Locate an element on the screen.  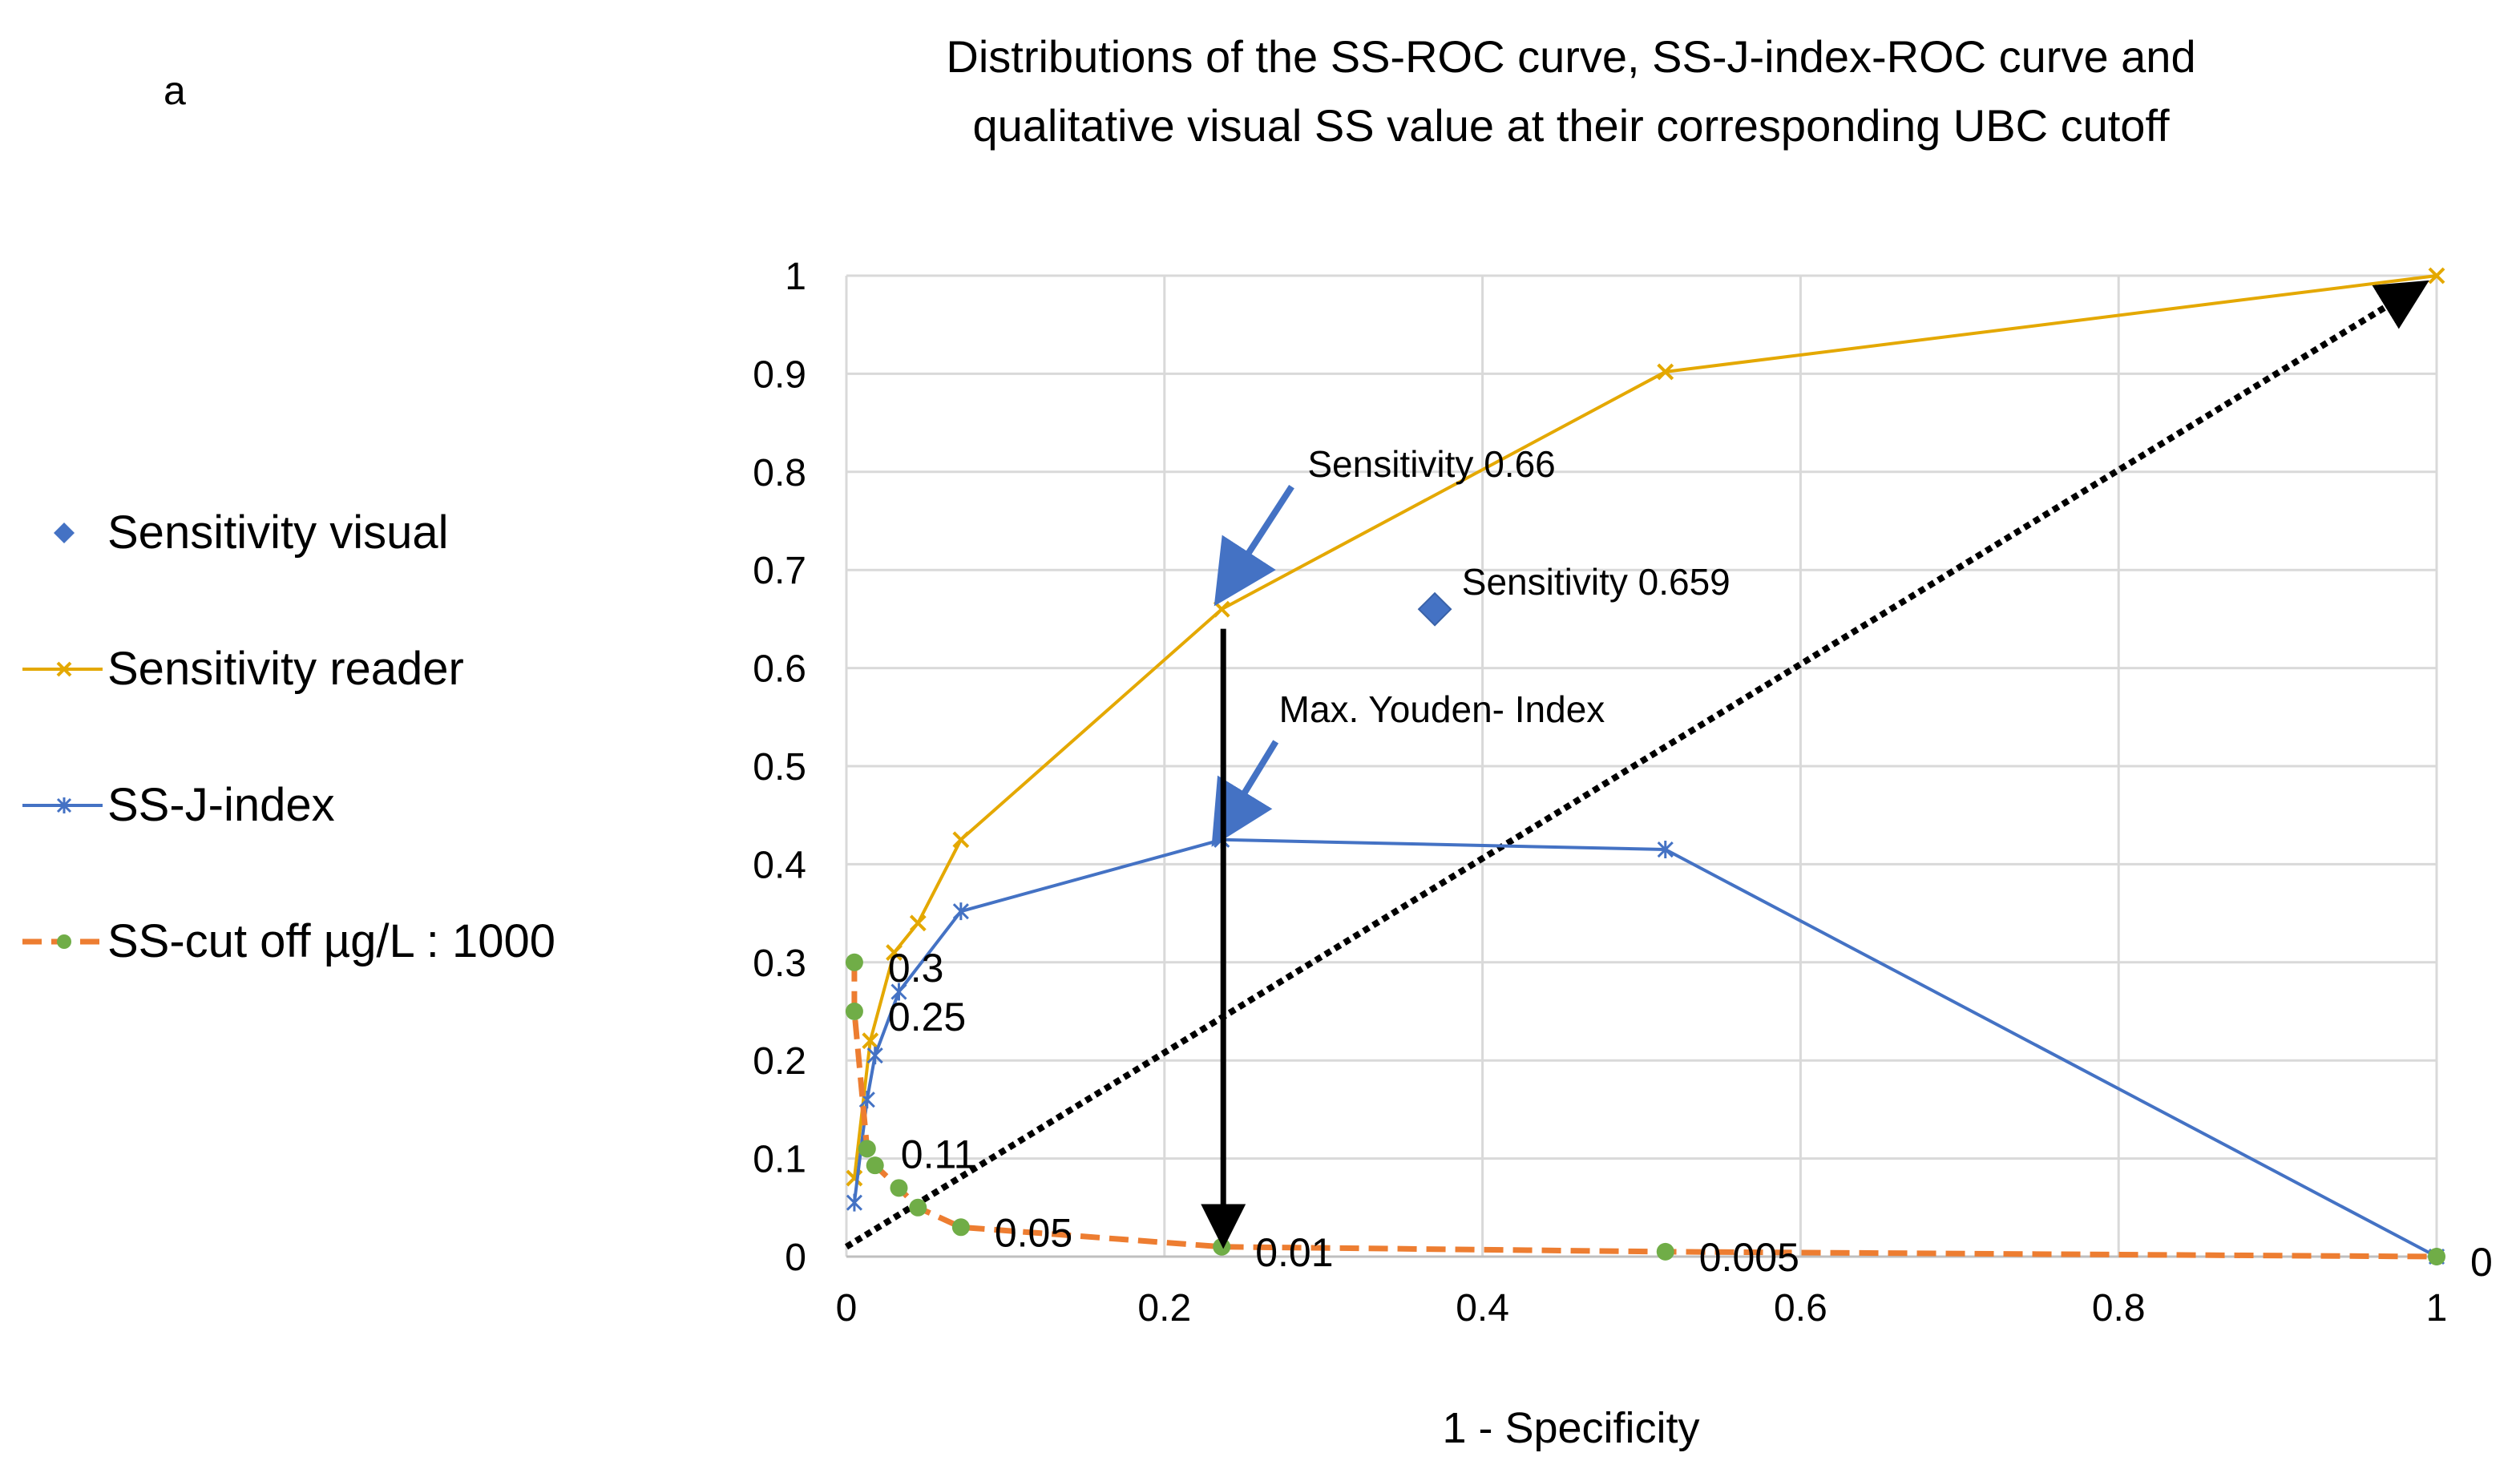
legend-label-sensitivity-visual: Sensitivity visual is located at coordinates (278, 532).